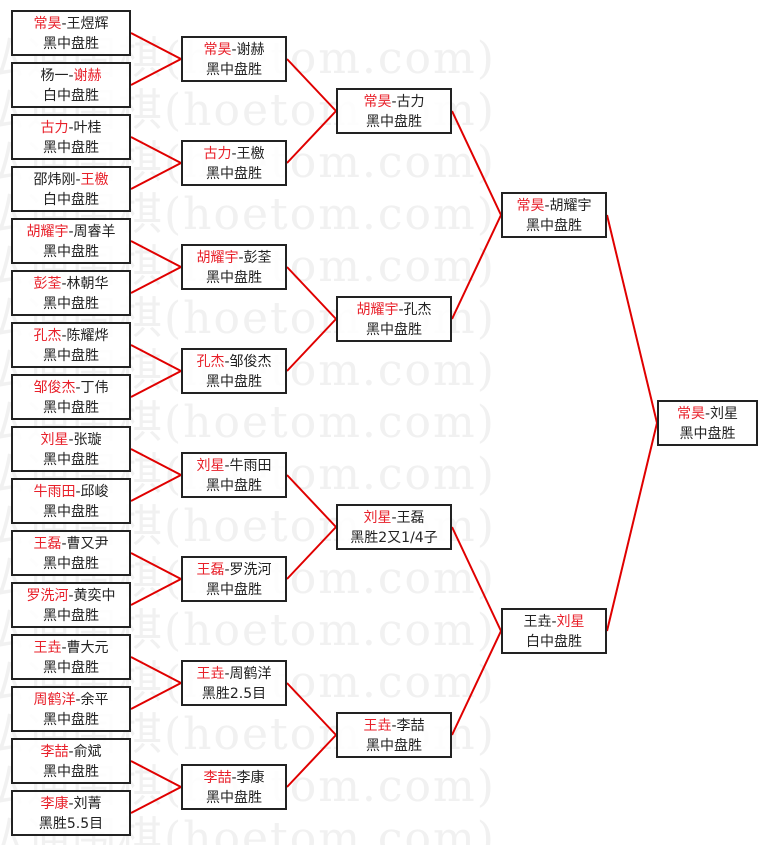 The width and height of the screenshot is (758, 845). I want to click on match-box: 彭荃-林朝华 黑中盘胜, so click(71, 293).